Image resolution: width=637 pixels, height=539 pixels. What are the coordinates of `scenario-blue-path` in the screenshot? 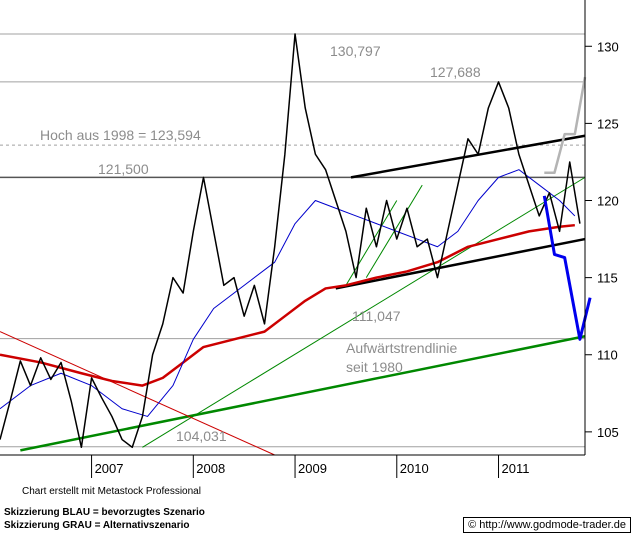 It's located at (567, 268).